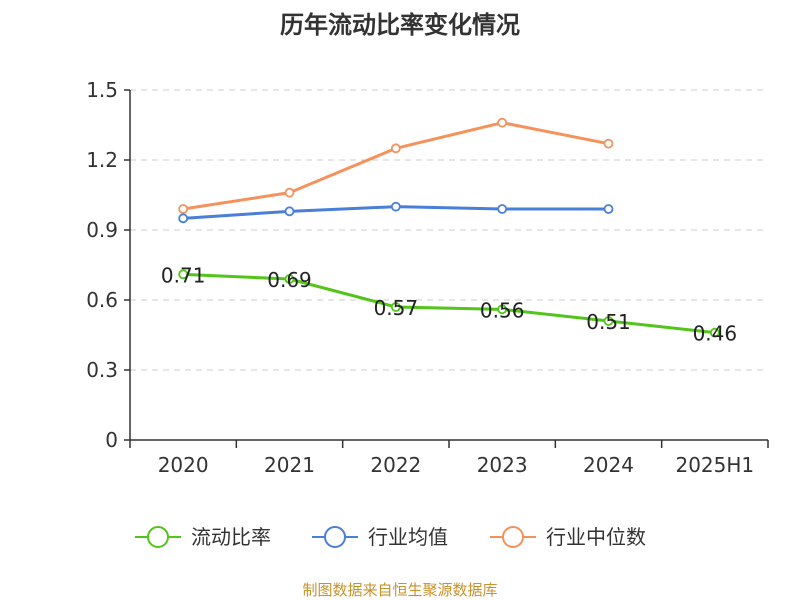 This screenshot has height=600, width=800. What do you see at coordinates (608, 465) in the screenshot?
I see `x-tick-label: 2024` at bounding box center [608, 465].